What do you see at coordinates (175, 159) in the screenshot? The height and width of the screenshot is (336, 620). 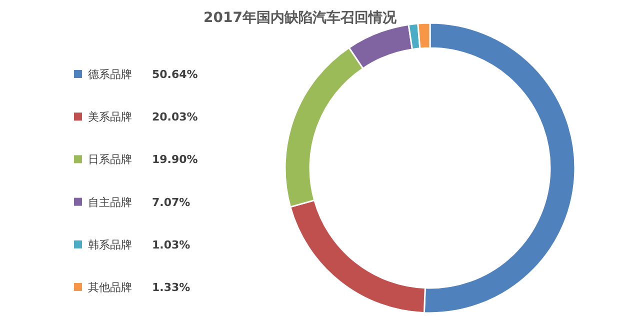 I see `data-label: 19.90%` at bounding box center [175, 159].